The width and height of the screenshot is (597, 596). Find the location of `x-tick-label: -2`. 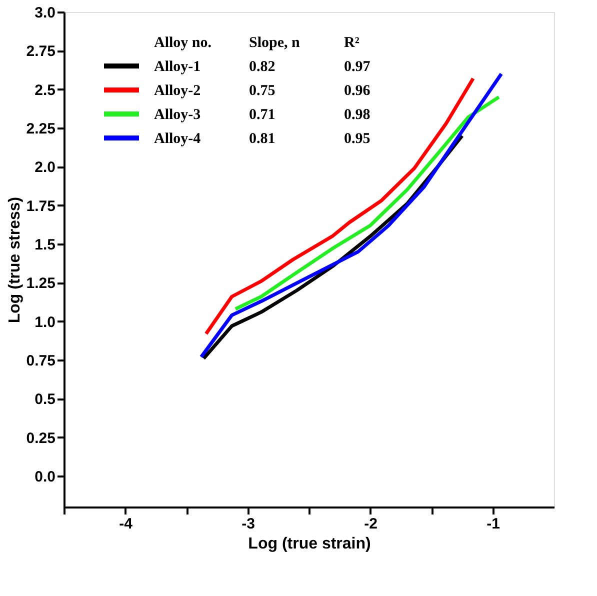

x-tick-label: -2 is located at coordinates (371, 524).